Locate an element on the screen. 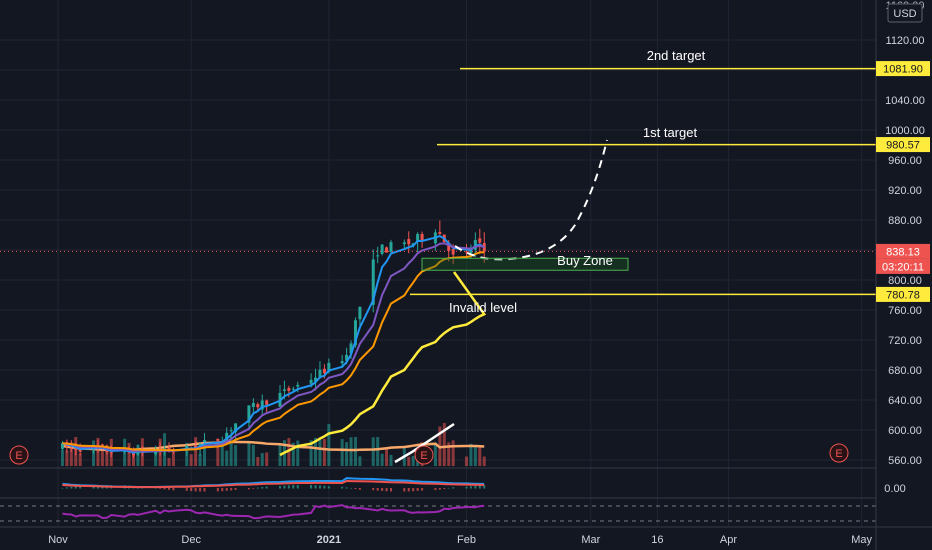 The image size is (932, 550). y-tick-label-12: 1040.00 is located at coordinates (905, 101).